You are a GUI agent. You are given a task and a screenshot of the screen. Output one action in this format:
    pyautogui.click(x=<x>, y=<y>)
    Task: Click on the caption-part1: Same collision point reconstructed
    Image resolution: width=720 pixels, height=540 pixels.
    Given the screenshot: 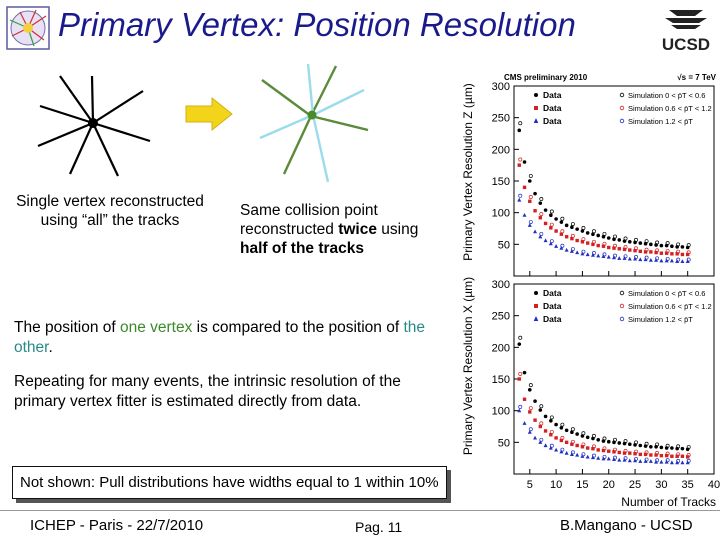 What is the action you would take?
    pyautogui.click(x=309, y=220)
    